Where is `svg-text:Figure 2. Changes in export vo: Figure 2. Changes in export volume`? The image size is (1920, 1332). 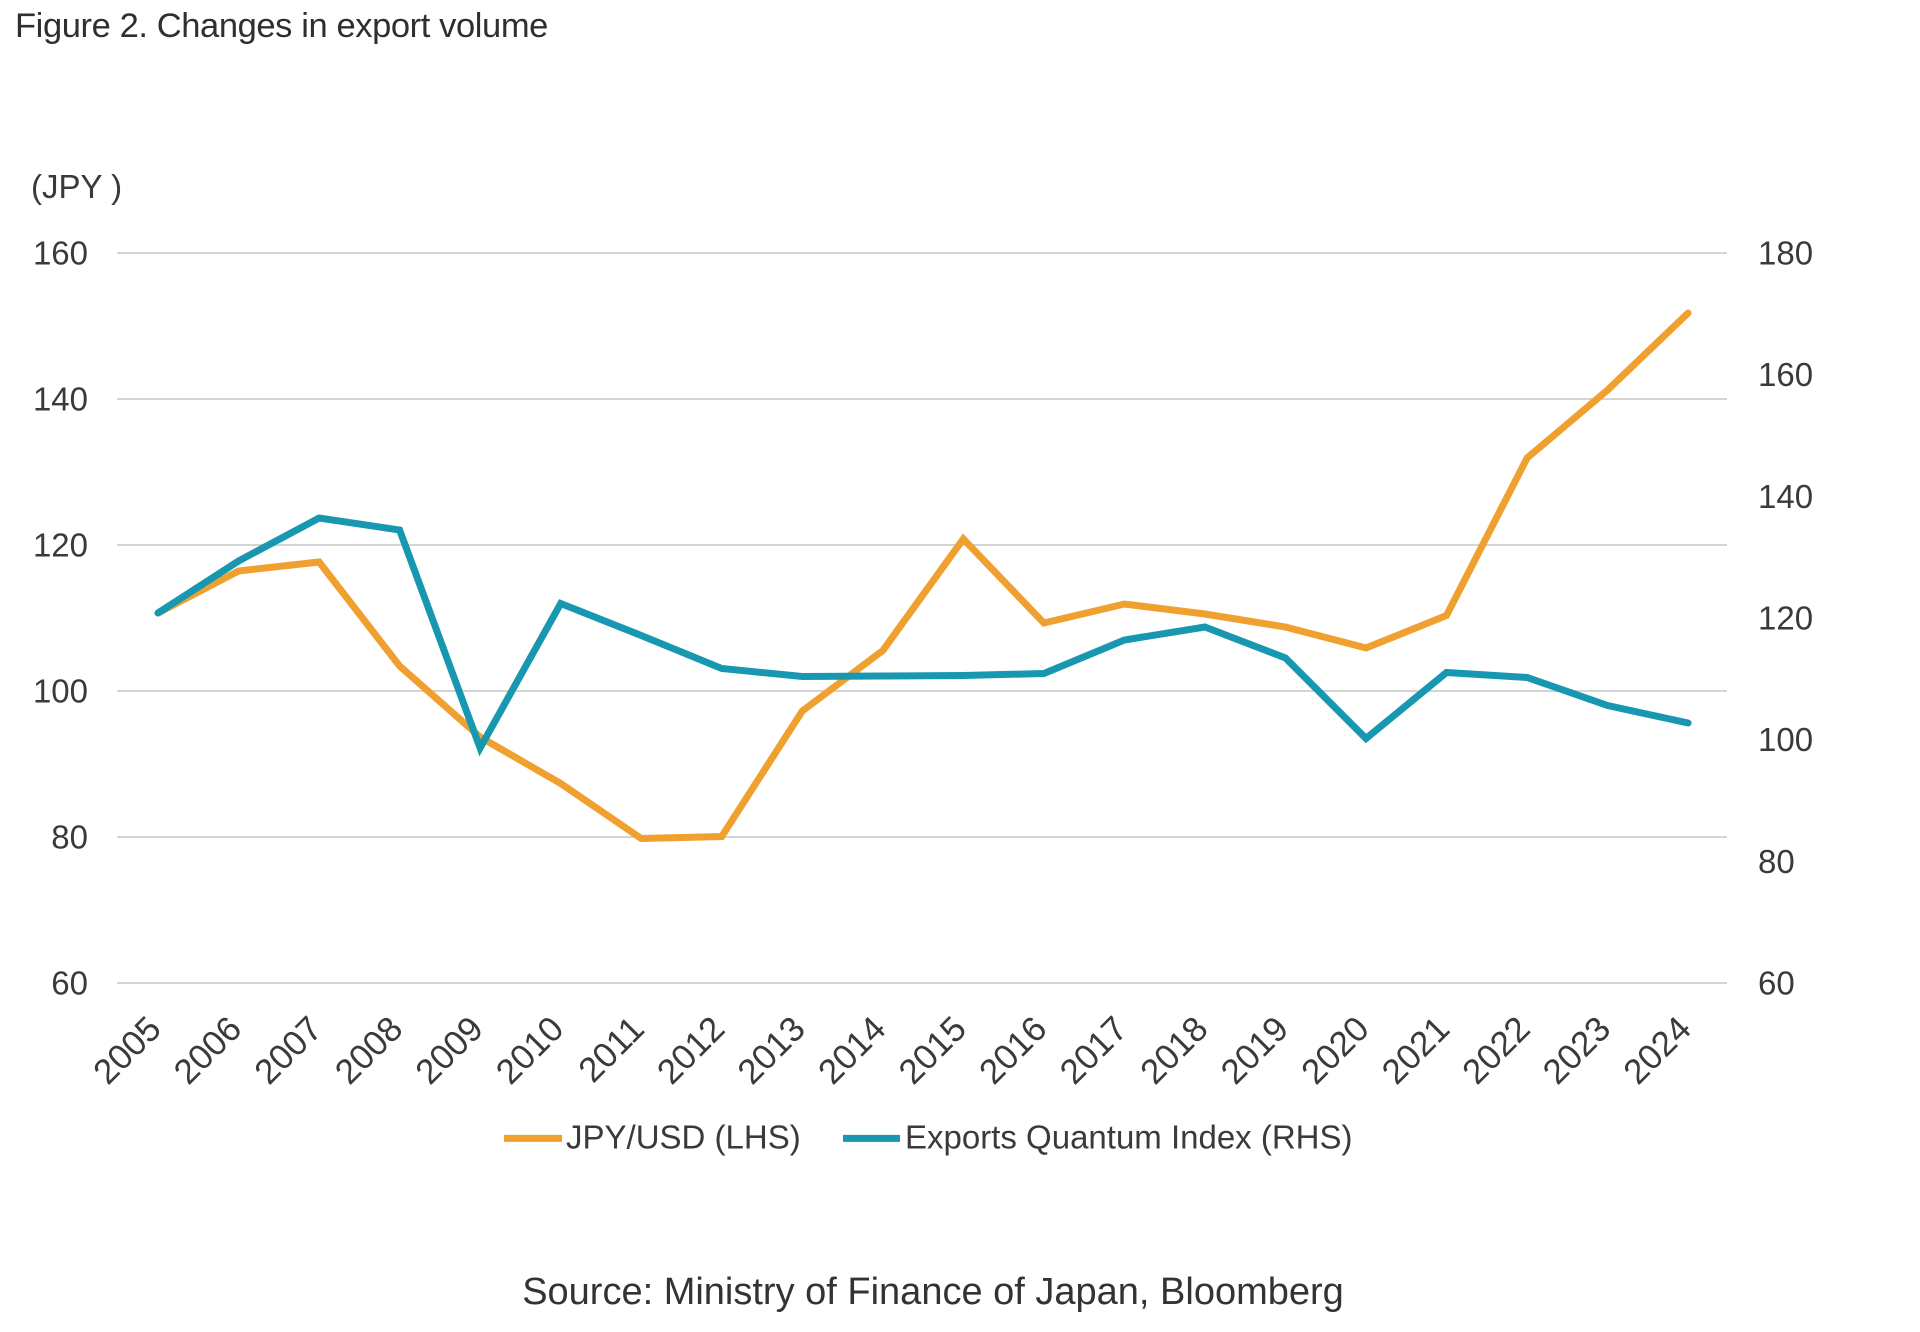
svg-text:Figure 2. Changes in export vo: Figure 2. Changes in export volume is located at coordinates (281, 26).